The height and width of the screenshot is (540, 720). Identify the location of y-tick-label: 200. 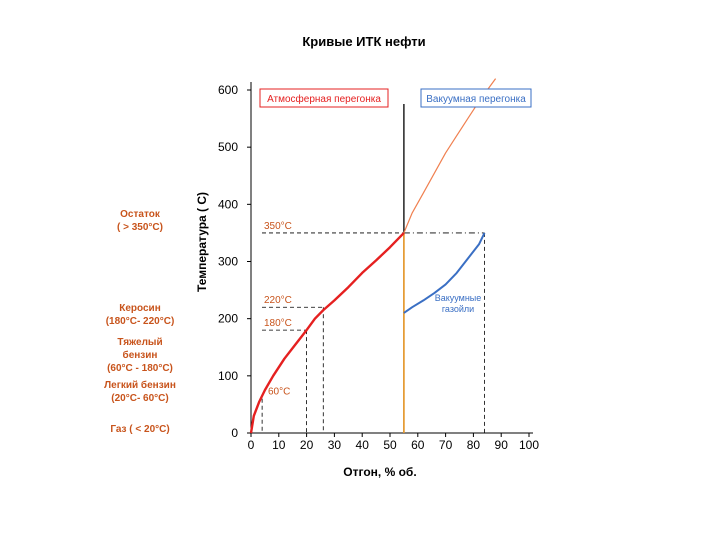
(228, 319).